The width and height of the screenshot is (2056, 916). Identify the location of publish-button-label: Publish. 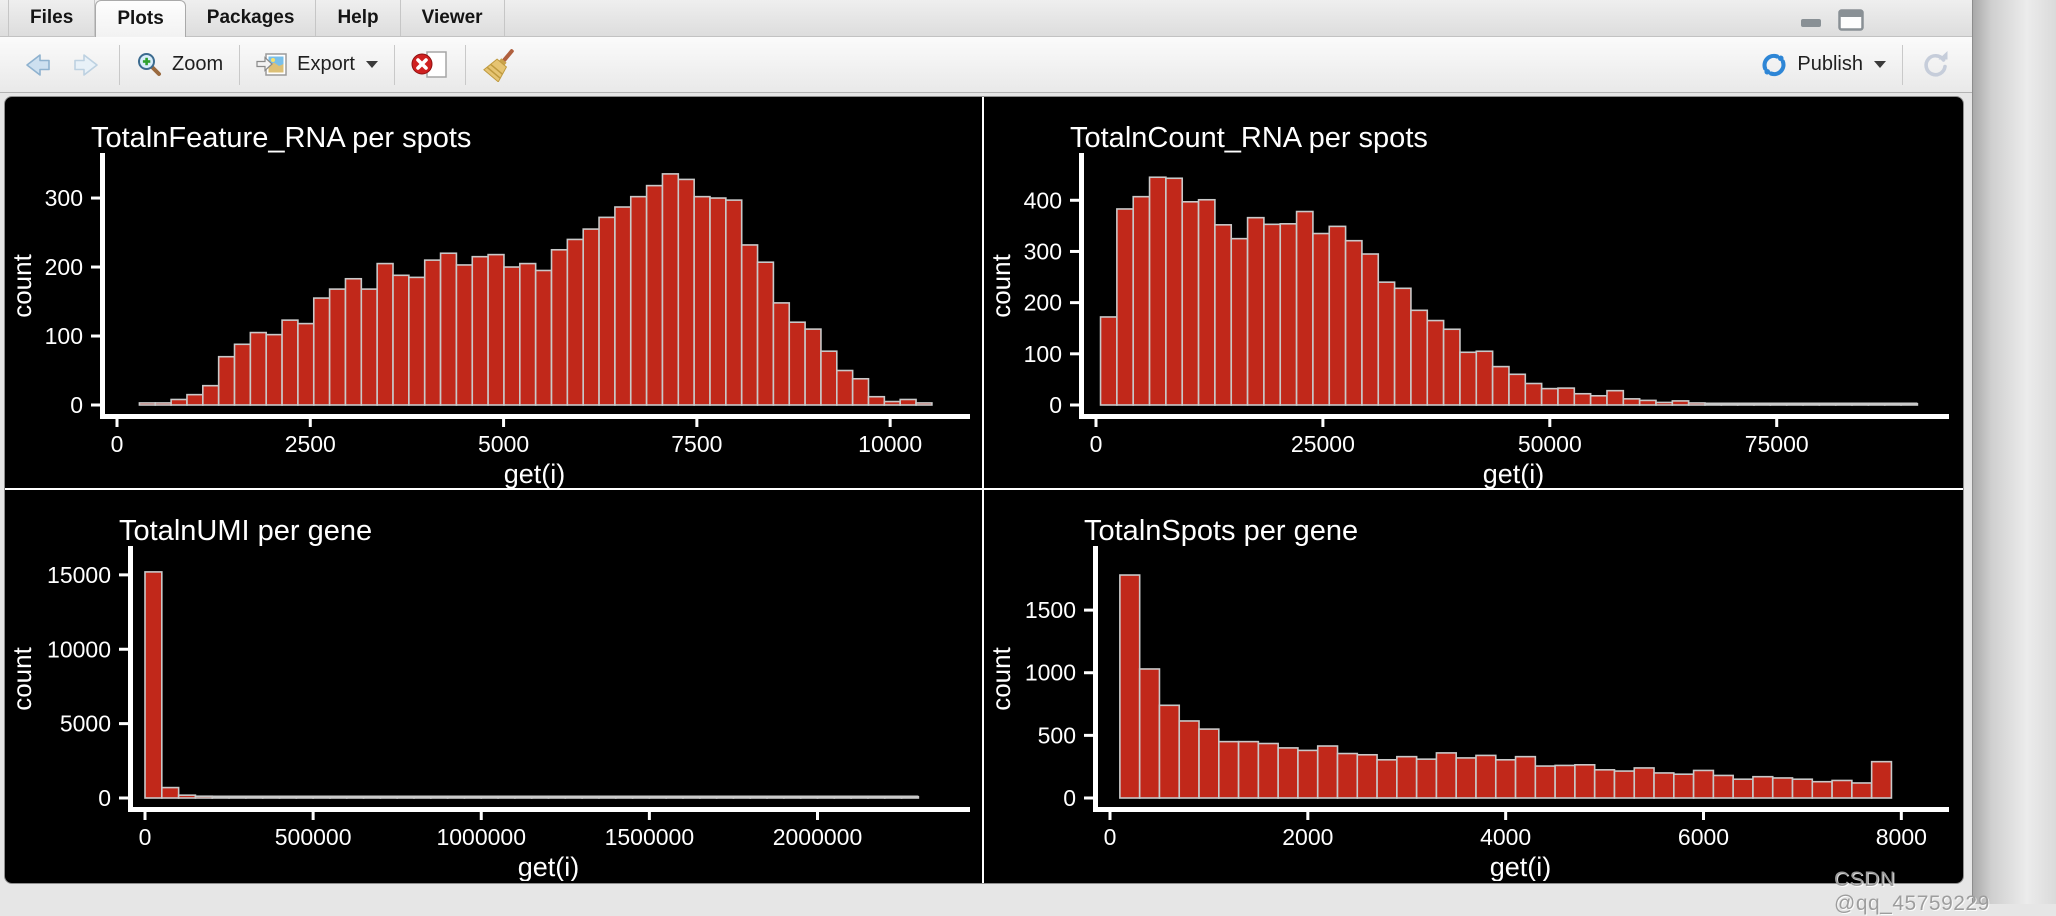
(1830, 64).